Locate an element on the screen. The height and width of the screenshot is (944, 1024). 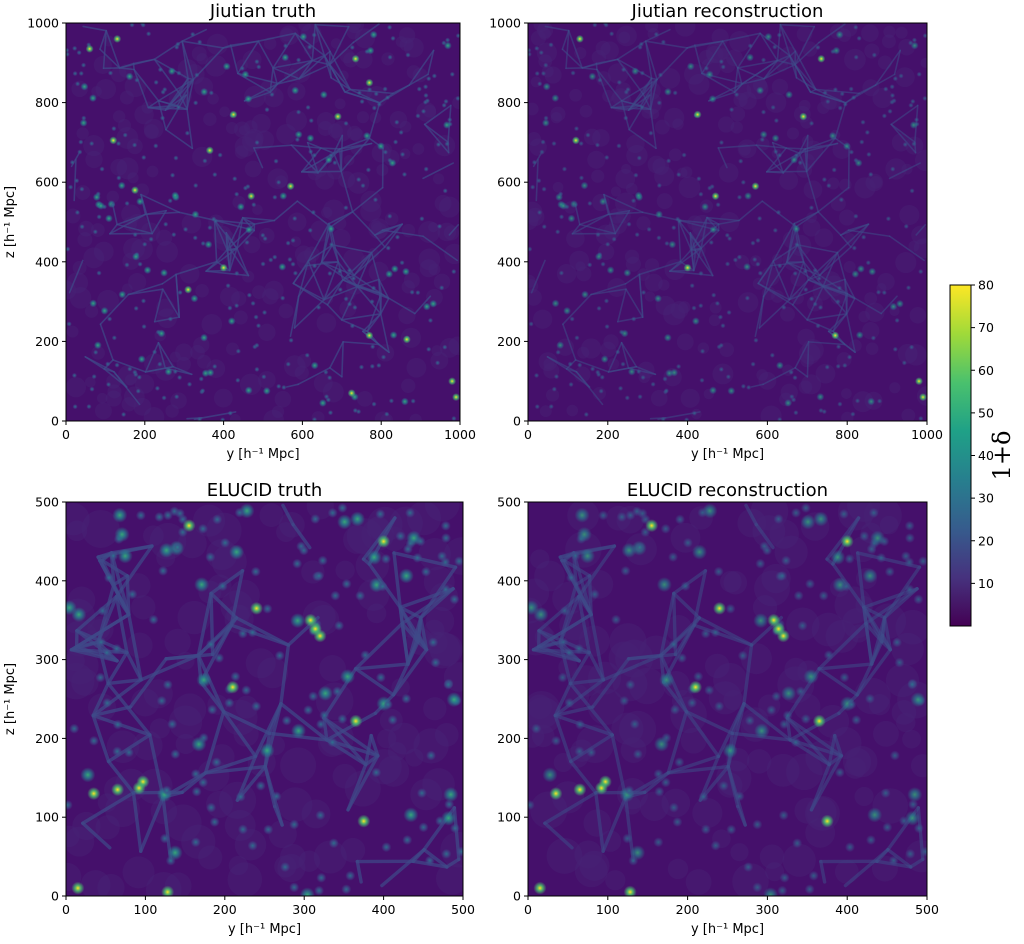
panel-3-peak-point is located at coordinates (118, 790).